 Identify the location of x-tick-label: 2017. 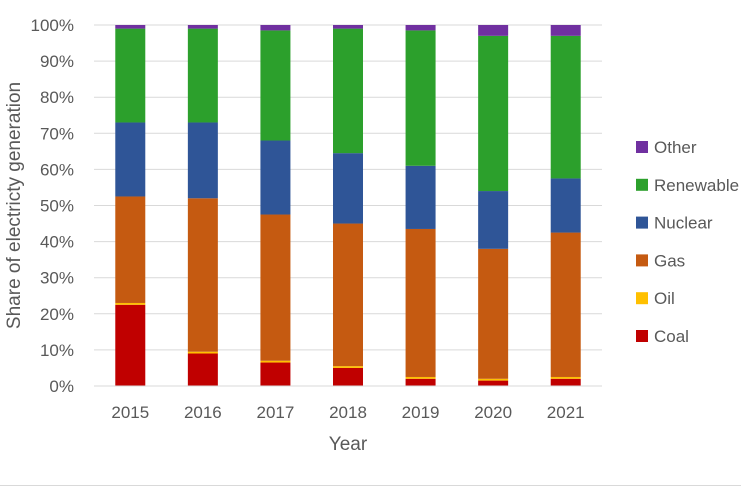
(276, 412).